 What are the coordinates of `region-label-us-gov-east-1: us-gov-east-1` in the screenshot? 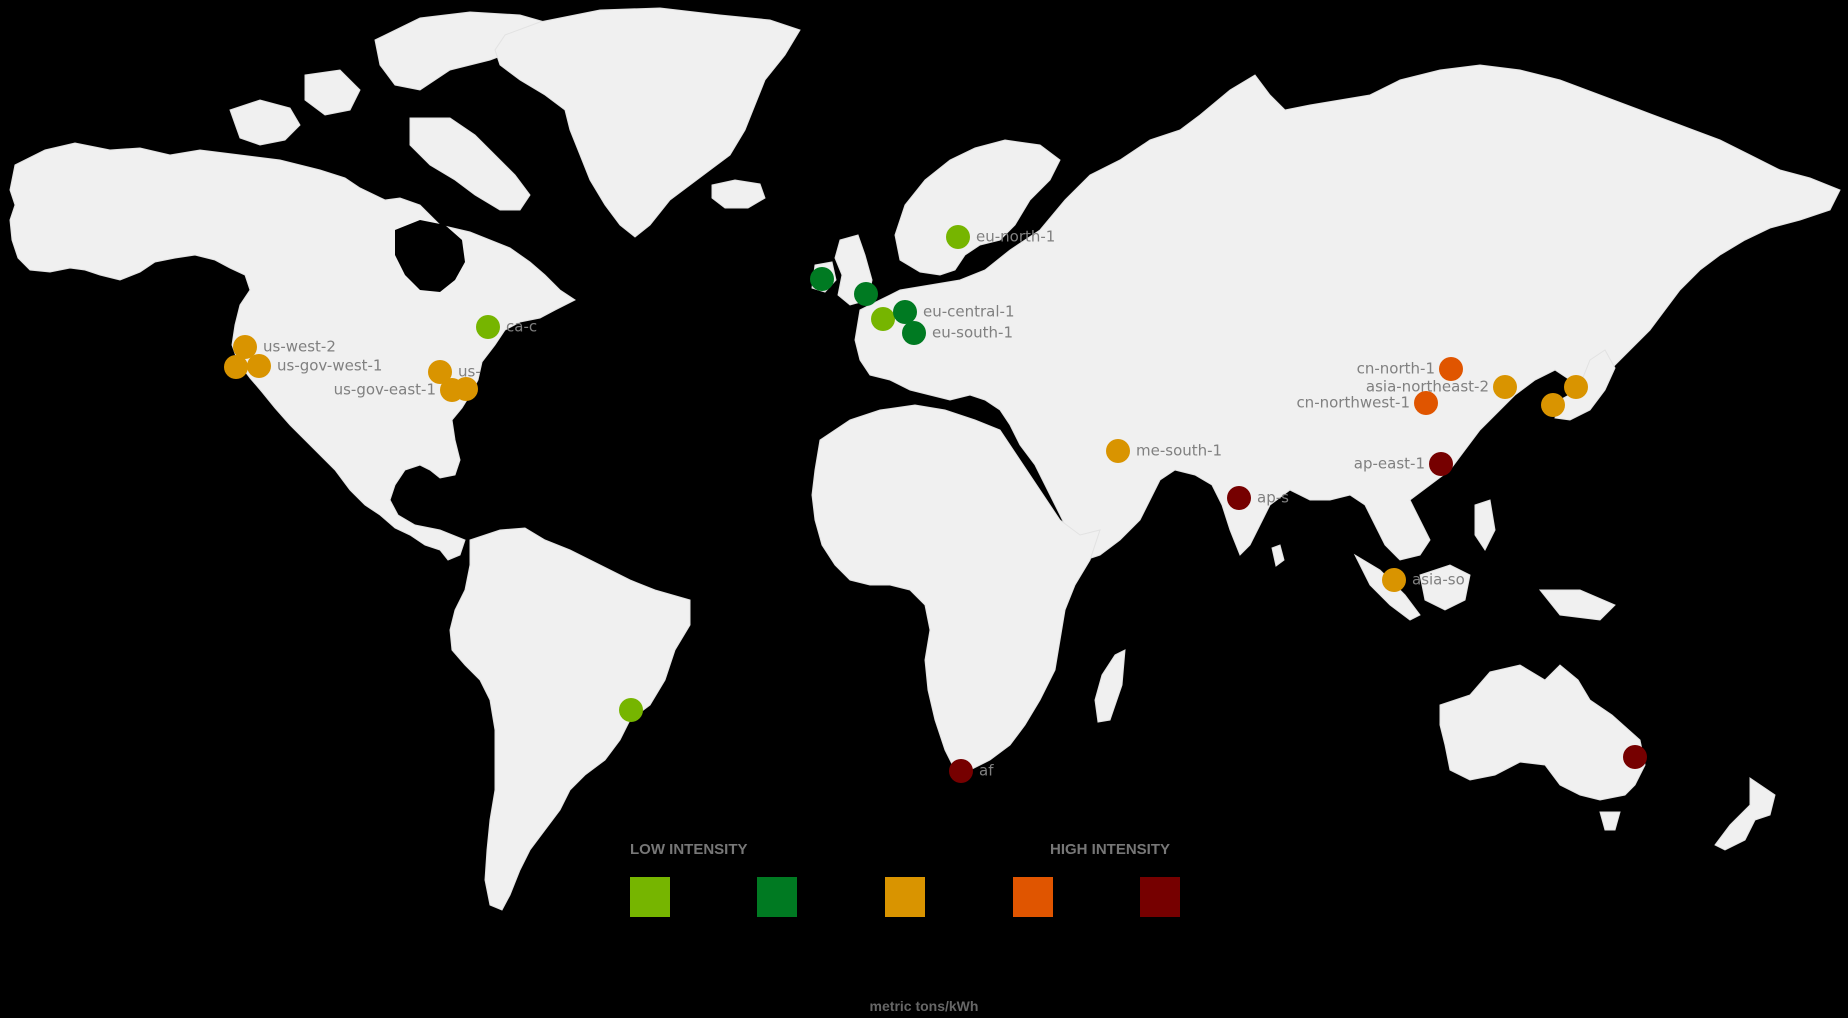 It's located at (384, 389).